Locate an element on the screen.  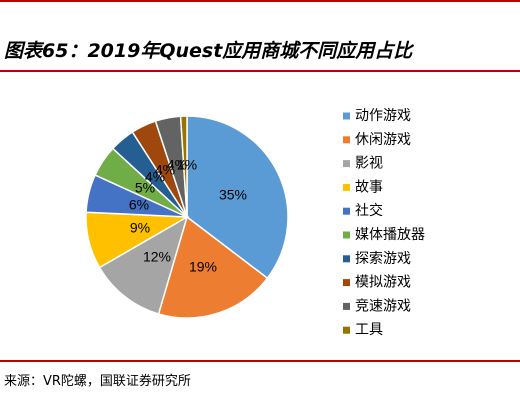
pie-data-labels: 35%19%12%9%6%5%4%4%4%1% is located at coordinates (188, 216).